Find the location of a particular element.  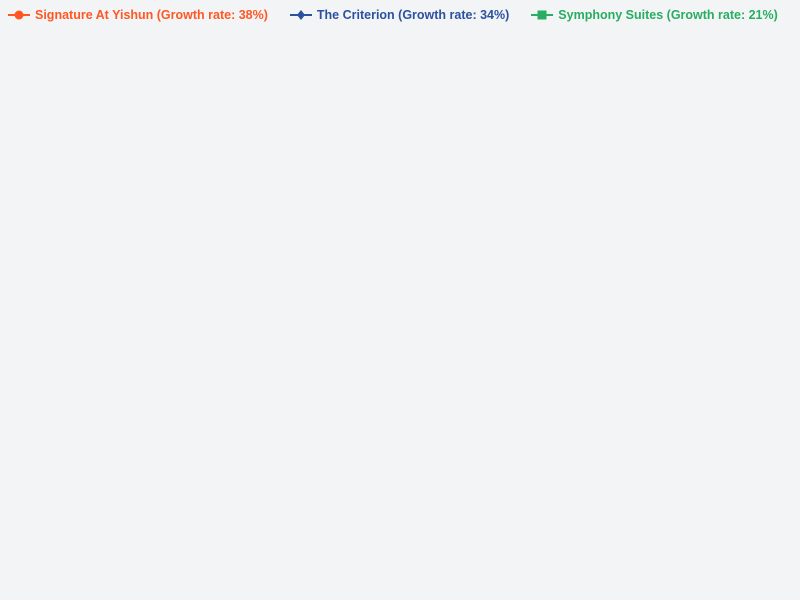

legend-item-symphony: Symphony Suites (Growth rate: 21%) is located at coordinates (654, 15).